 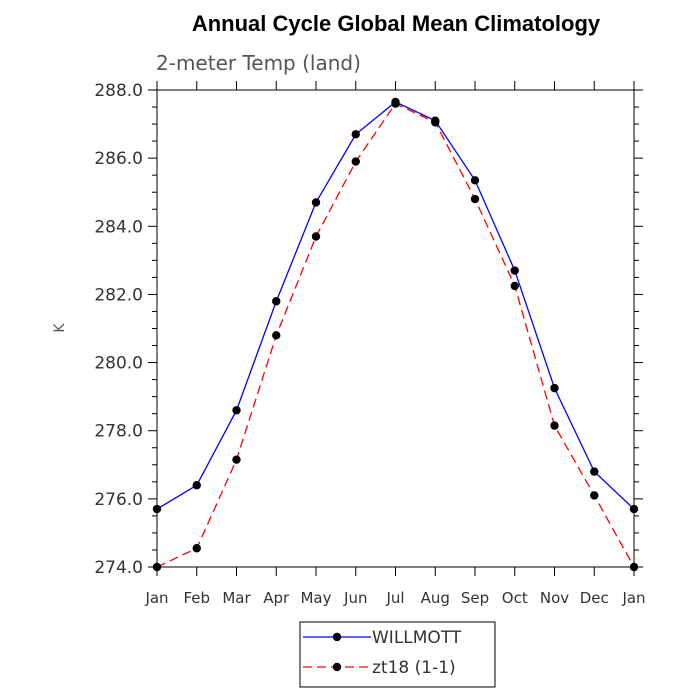 What do you see at coordinates (118, 432) in the screenshot?
I see `y-tick-label: 278.0` at bounding box center [118, 432].